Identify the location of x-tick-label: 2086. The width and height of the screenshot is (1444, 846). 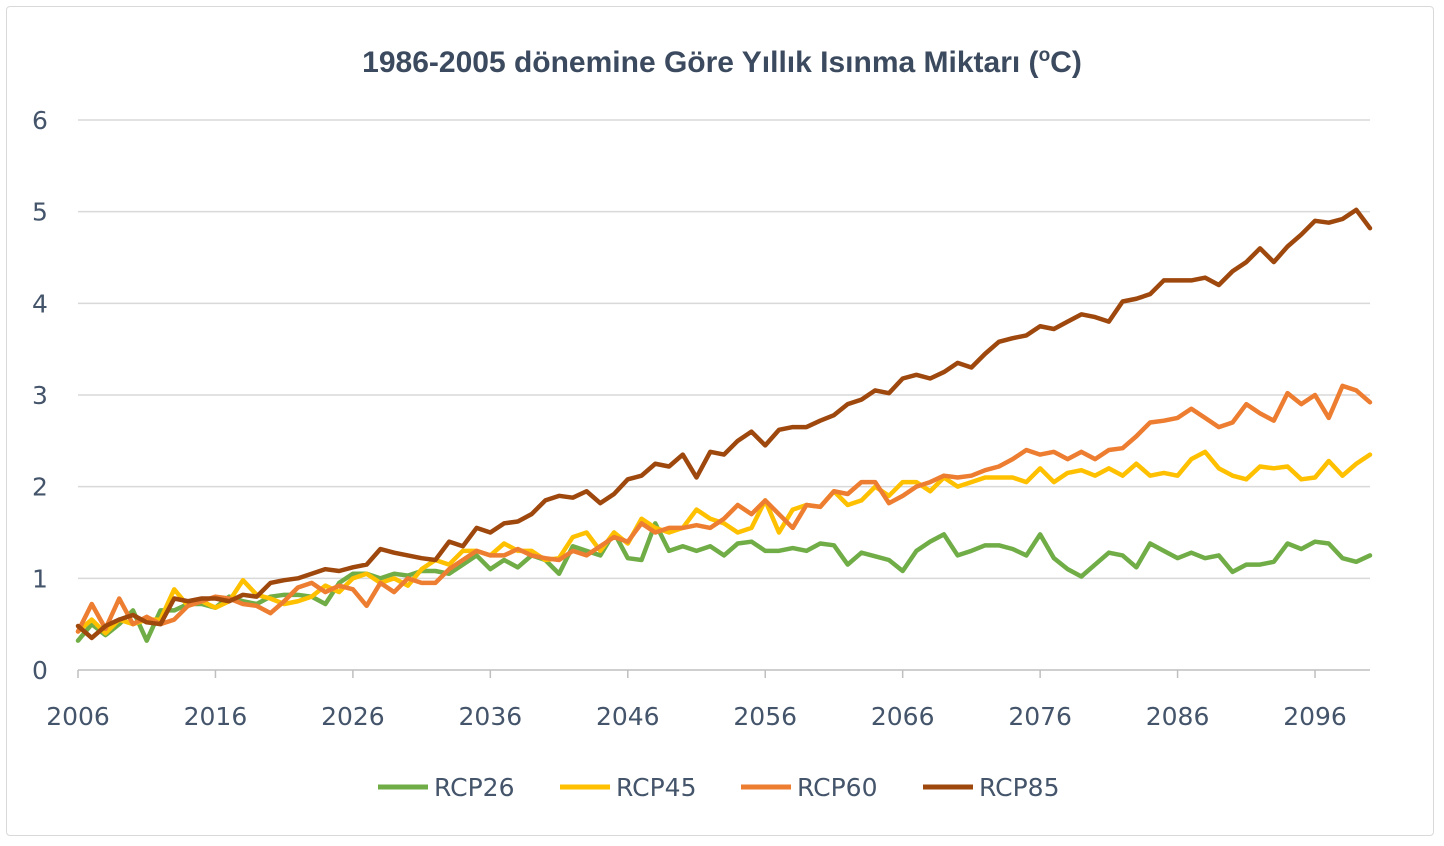
(1178, 716).